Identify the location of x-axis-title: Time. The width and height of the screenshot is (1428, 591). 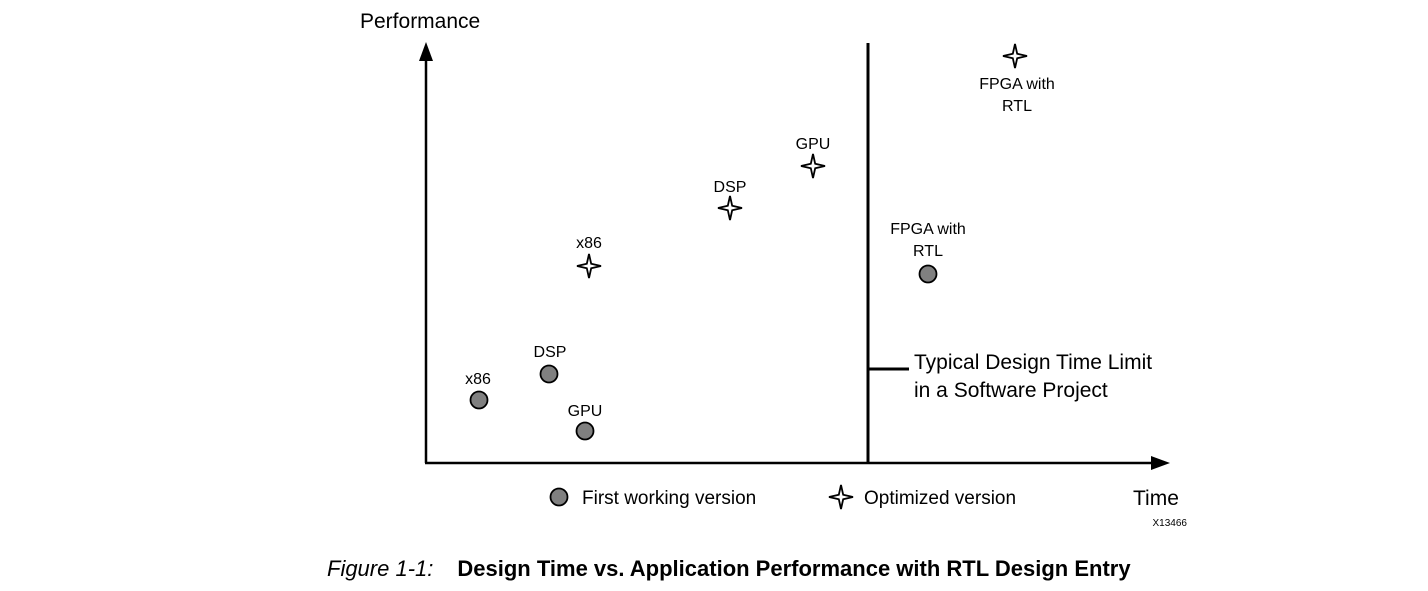
(1156, 498).